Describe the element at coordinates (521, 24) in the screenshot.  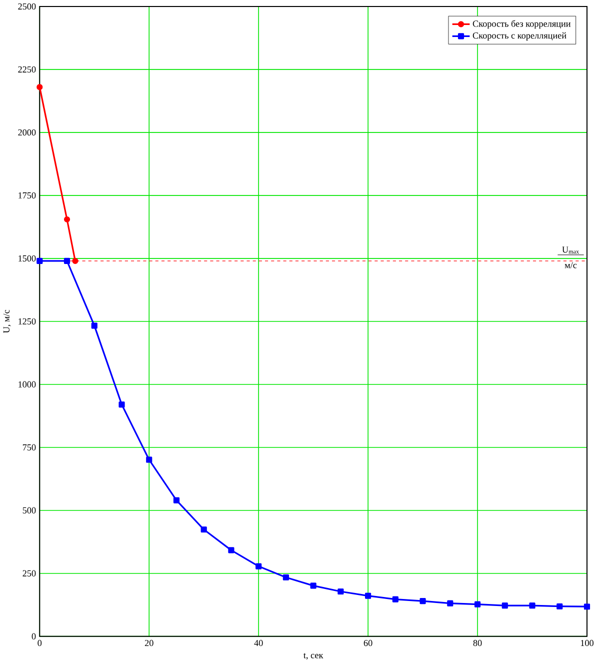
I see `legend-label: Скорость без корреляции` at that location.